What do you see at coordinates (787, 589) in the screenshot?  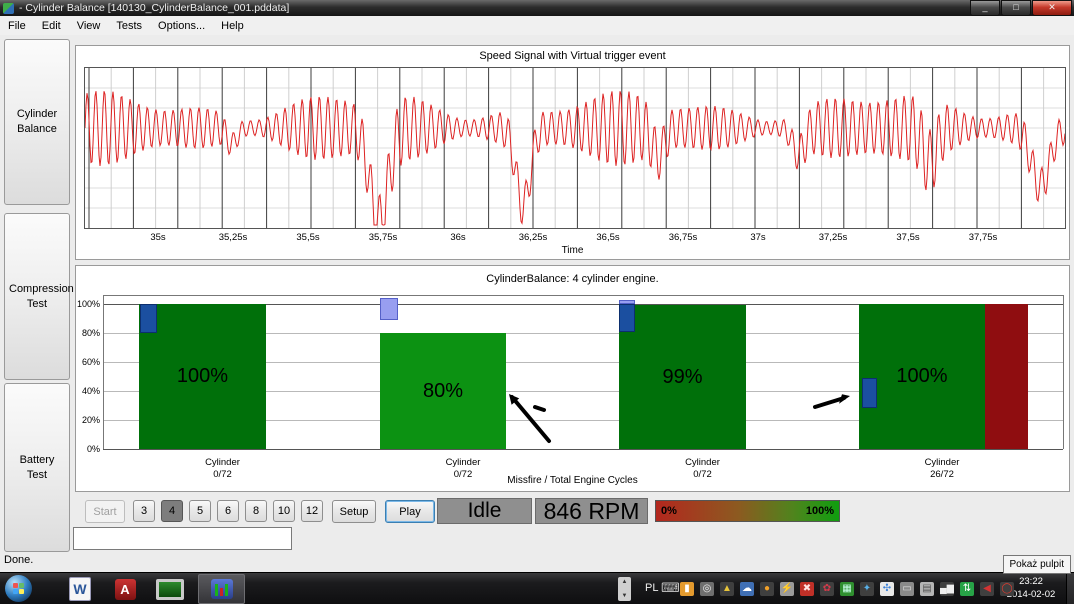 I see `power-plug-icon: ⚡` at bounding box center [787, 589].